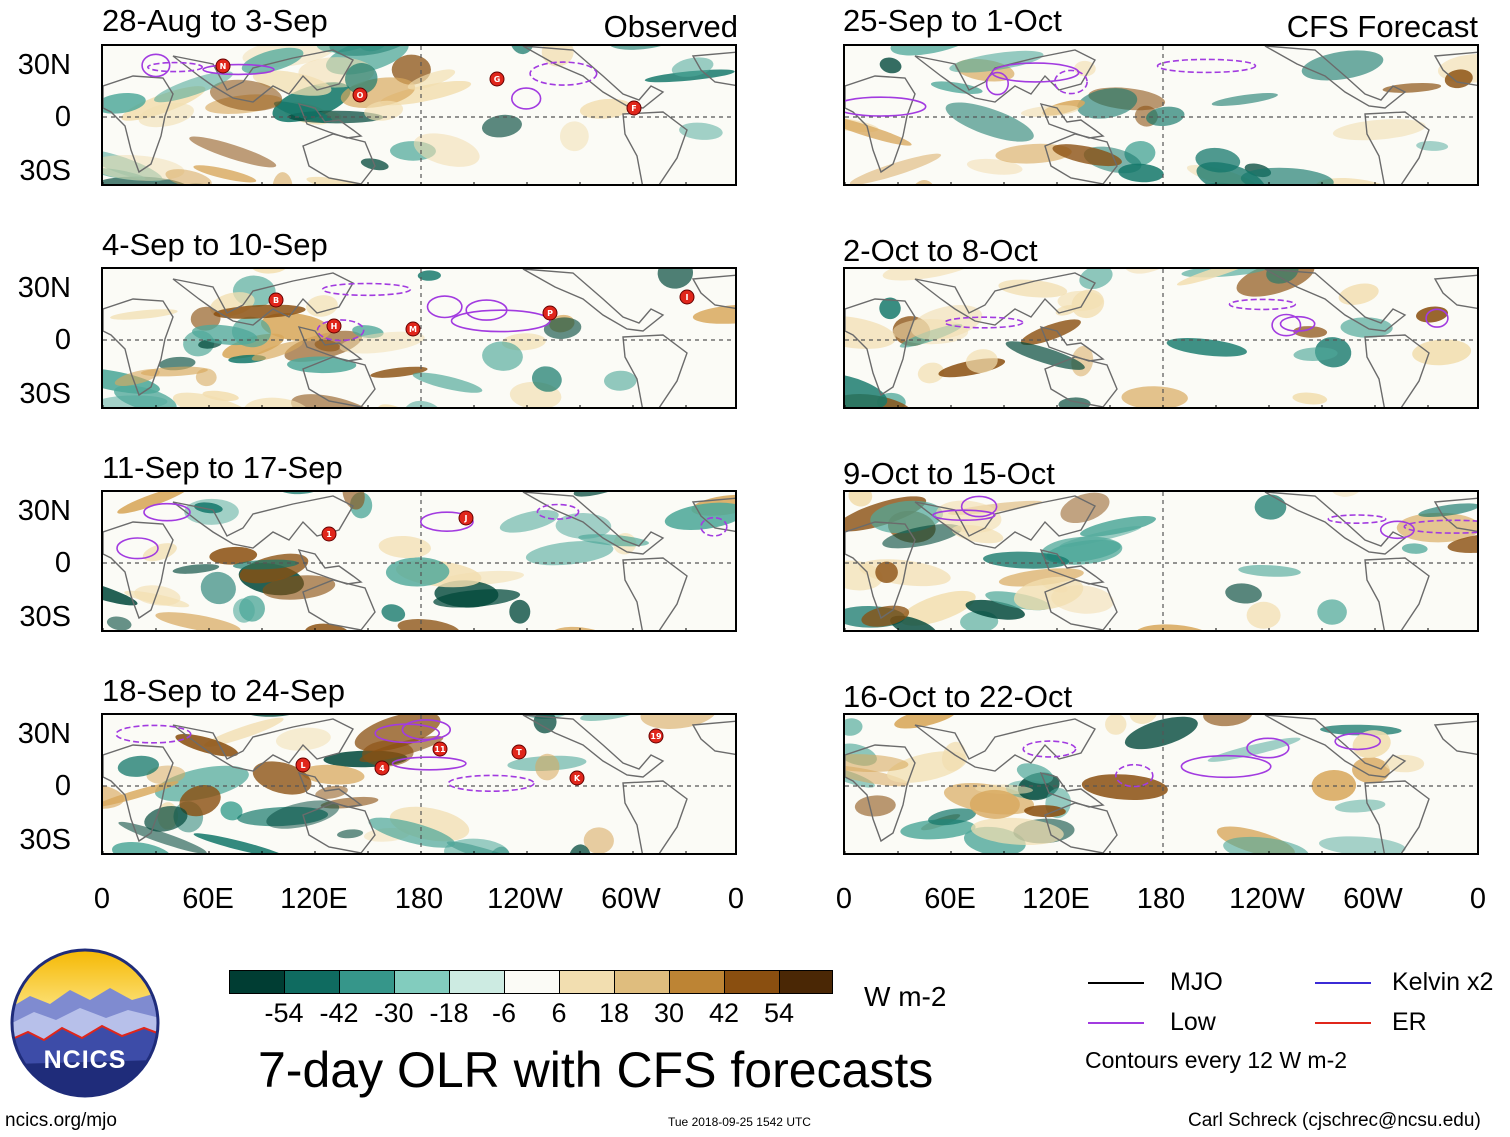 This screenshot has width=1510, height=1137. What do you see at coordinates (44, 288) in the screenshot?
I see `lat-label-30n: 30N` at bounding box center [44, 288].